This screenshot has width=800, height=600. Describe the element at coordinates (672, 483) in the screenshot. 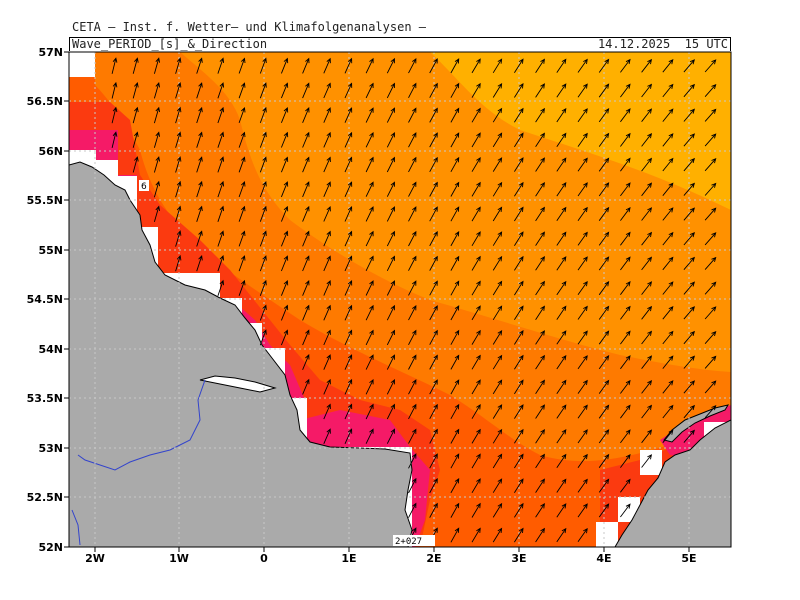

I see `land-netherlands` at that location.